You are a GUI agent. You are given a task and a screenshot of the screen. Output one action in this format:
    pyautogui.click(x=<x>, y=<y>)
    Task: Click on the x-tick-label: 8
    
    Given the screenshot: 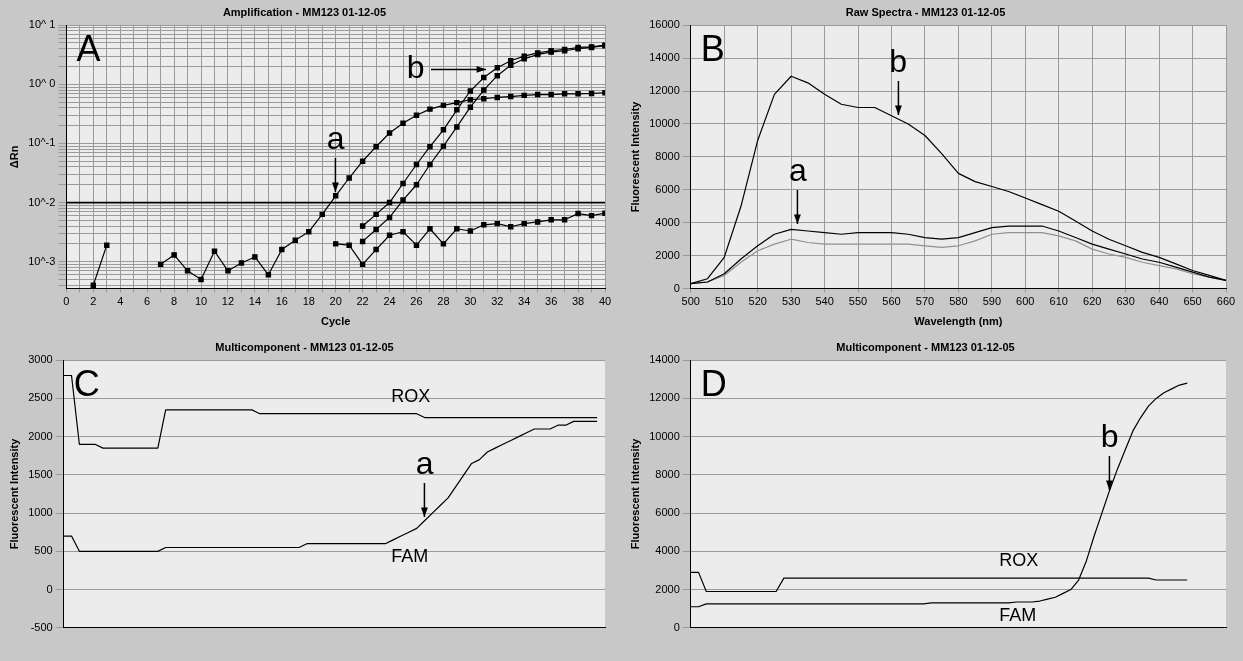 What is the action you would take?
    pyautogui.click(x=174, y=301)
    